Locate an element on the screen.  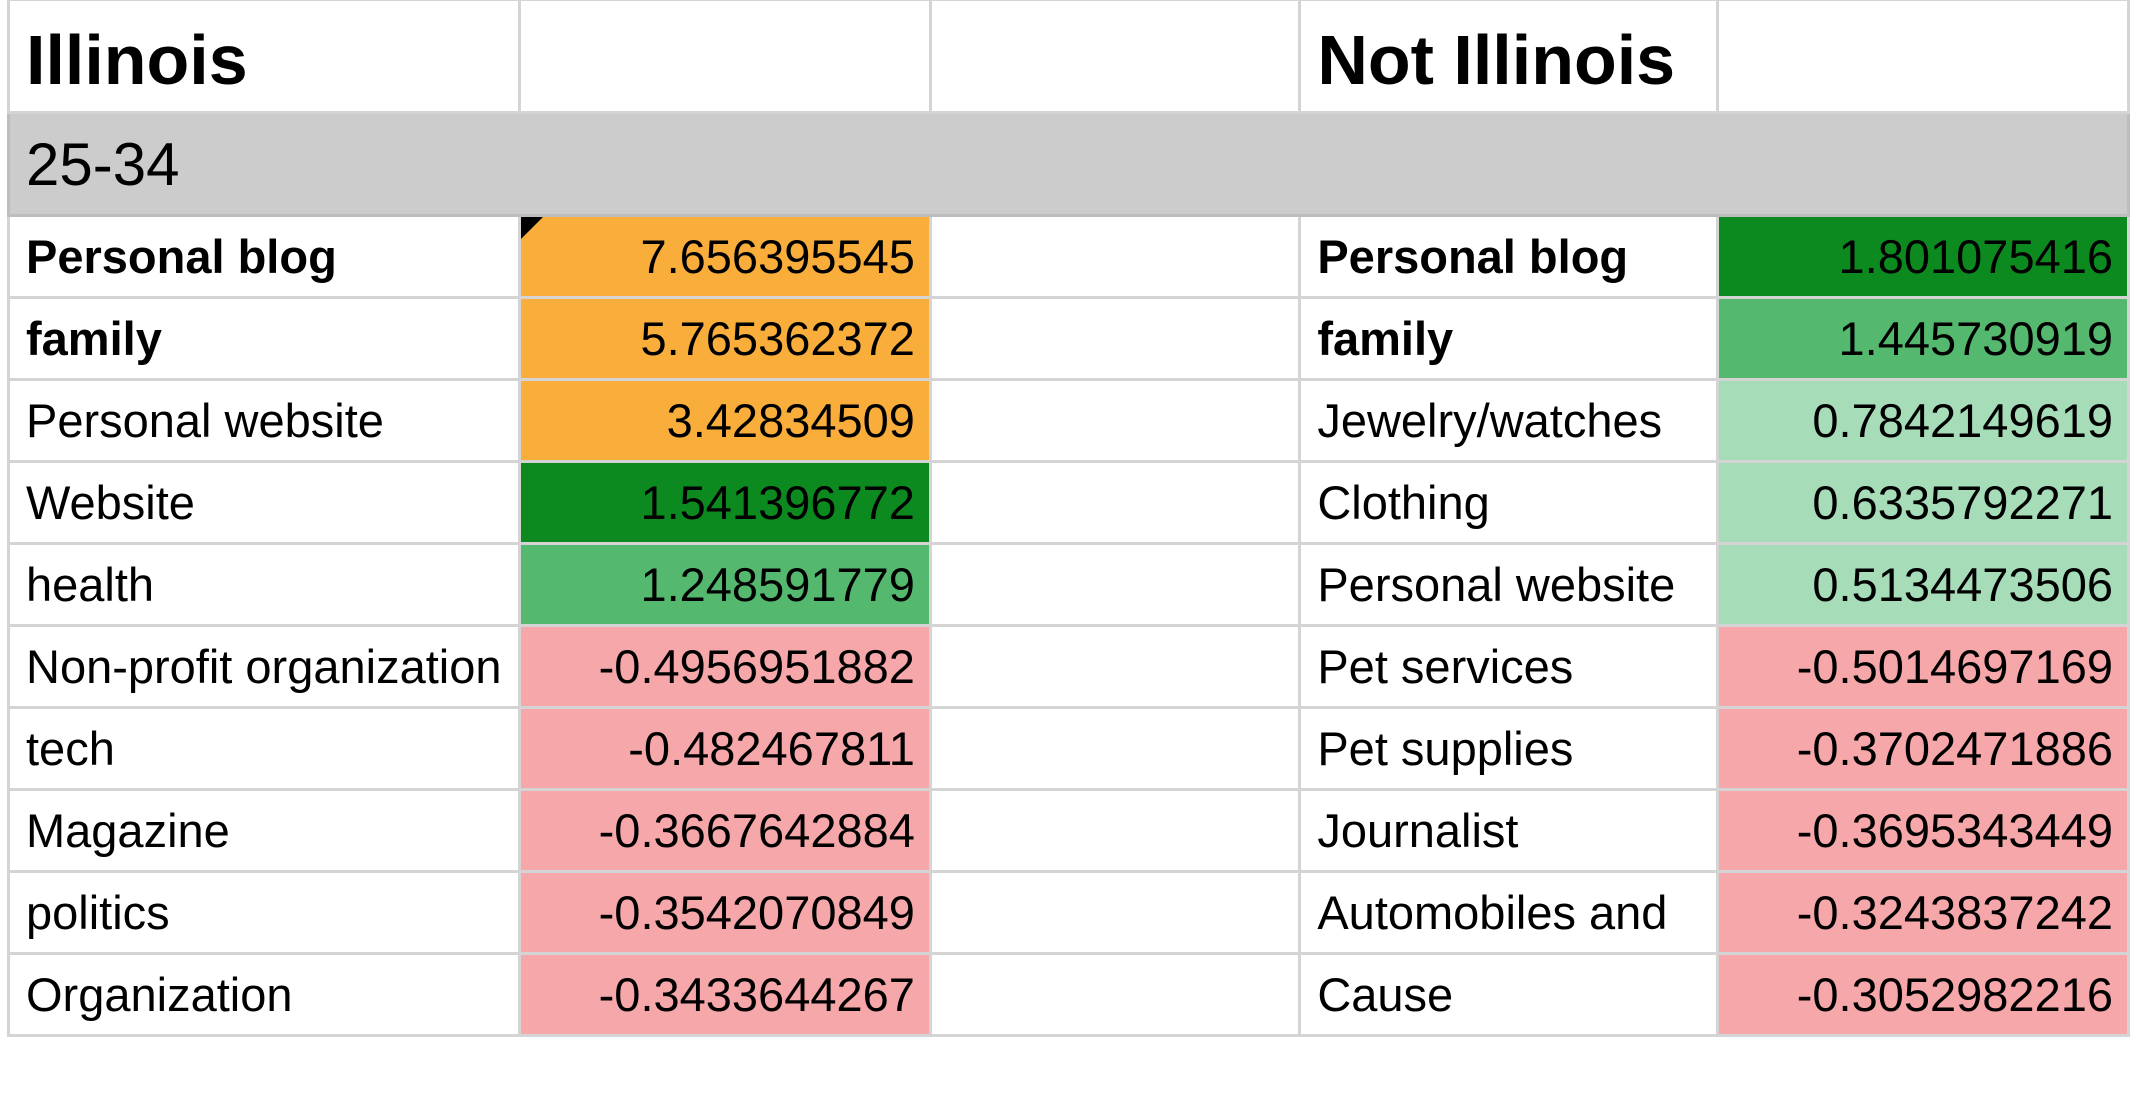
illinois-category-cell: Personal blog is located at coordinates (264, 256).